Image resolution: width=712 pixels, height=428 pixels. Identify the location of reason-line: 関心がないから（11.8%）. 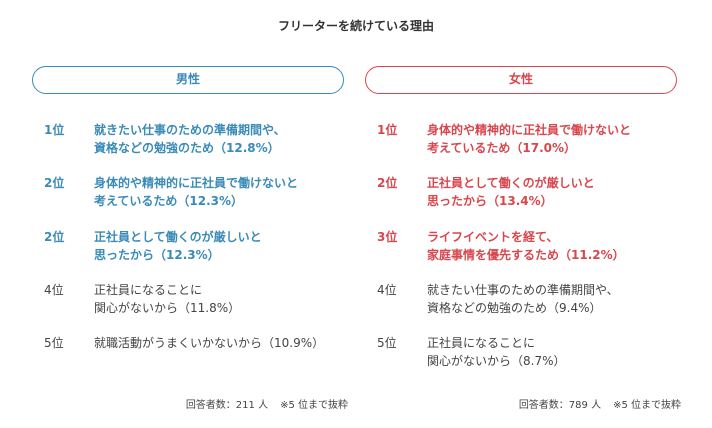
(167, 308).